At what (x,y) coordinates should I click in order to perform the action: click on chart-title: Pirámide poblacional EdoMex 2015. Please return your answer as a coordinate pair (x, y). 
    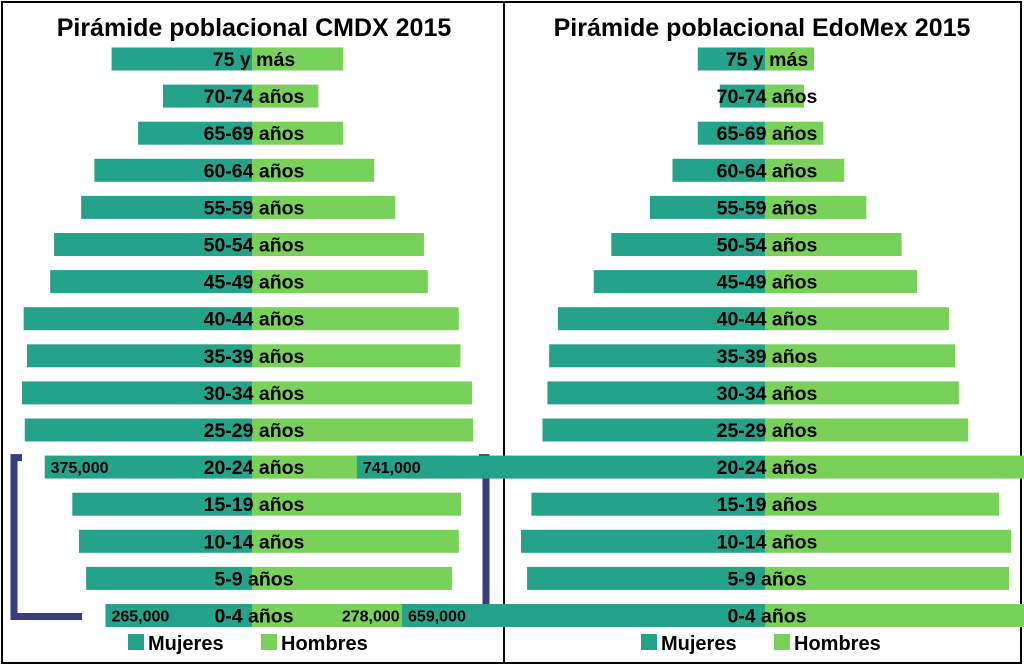
    Looking at the image, I should click on (762, 28).